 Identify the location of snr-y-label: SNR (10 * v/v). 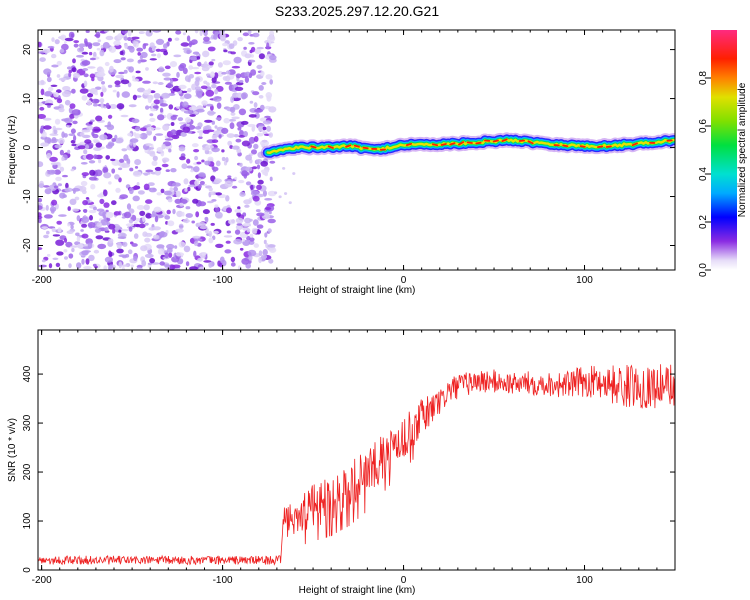
(12, 450).